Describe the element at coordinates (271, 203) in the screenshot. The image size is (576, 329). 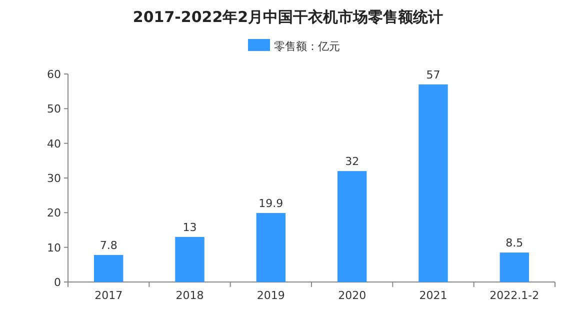
I see `data-label: 19.9` at that location.